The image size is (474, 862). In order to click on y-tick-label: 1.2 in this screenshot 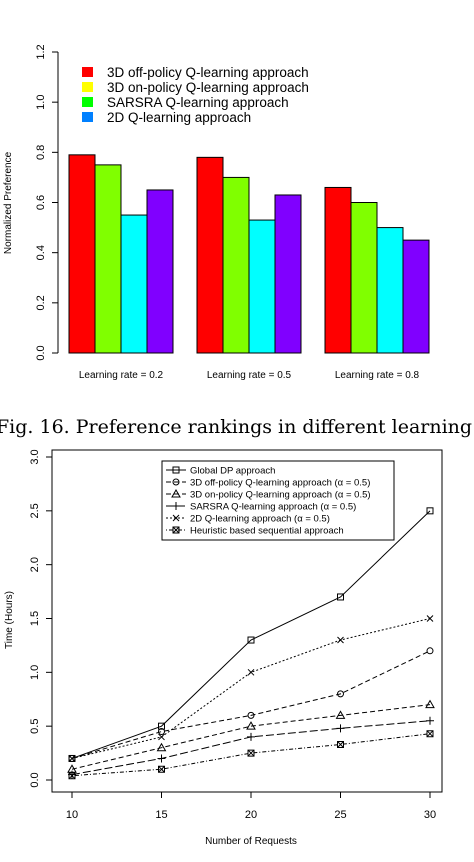, I will do `click(41, 51)`.